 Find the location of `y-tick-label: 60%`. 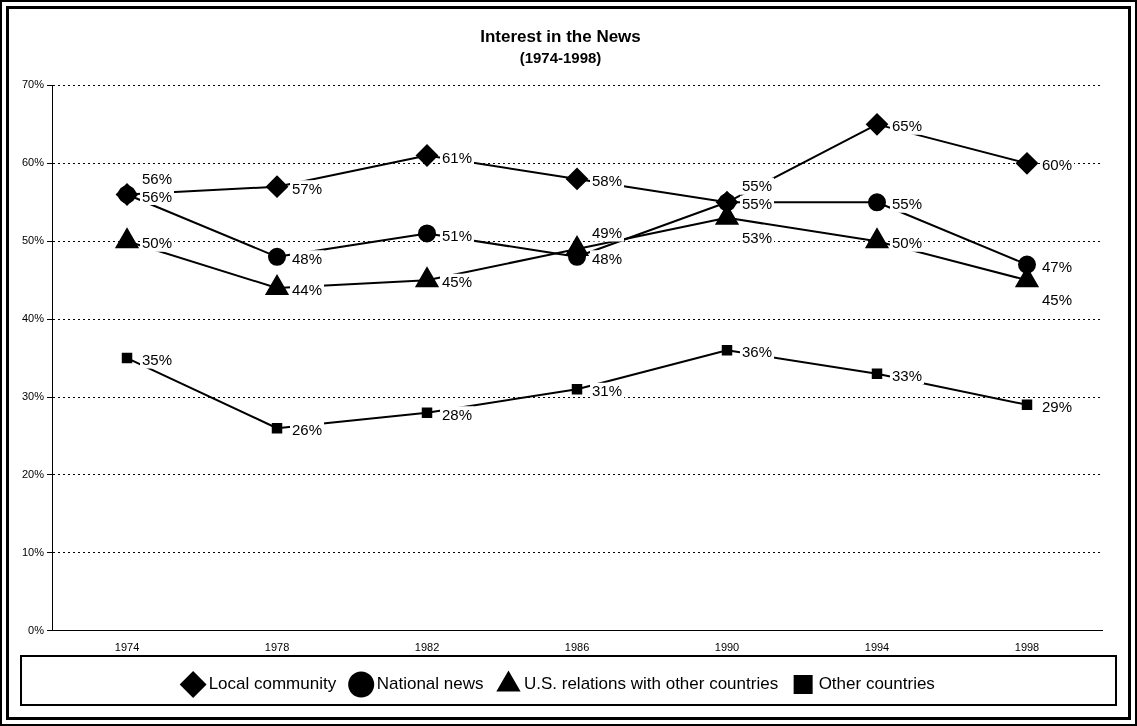

y-tick-label: 60% is located at coordinates (33, 162).